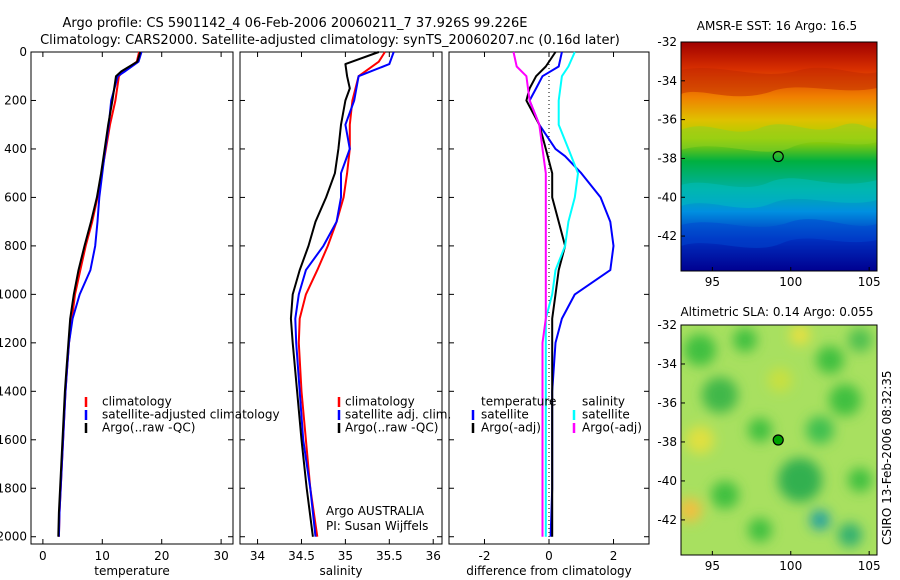 The height and width of the screenshot is (580, 900). What do you see at coordinates (13, 440) in the screenshot?
I see `y-tick-label: 1600` at bounding box center [13, 440].